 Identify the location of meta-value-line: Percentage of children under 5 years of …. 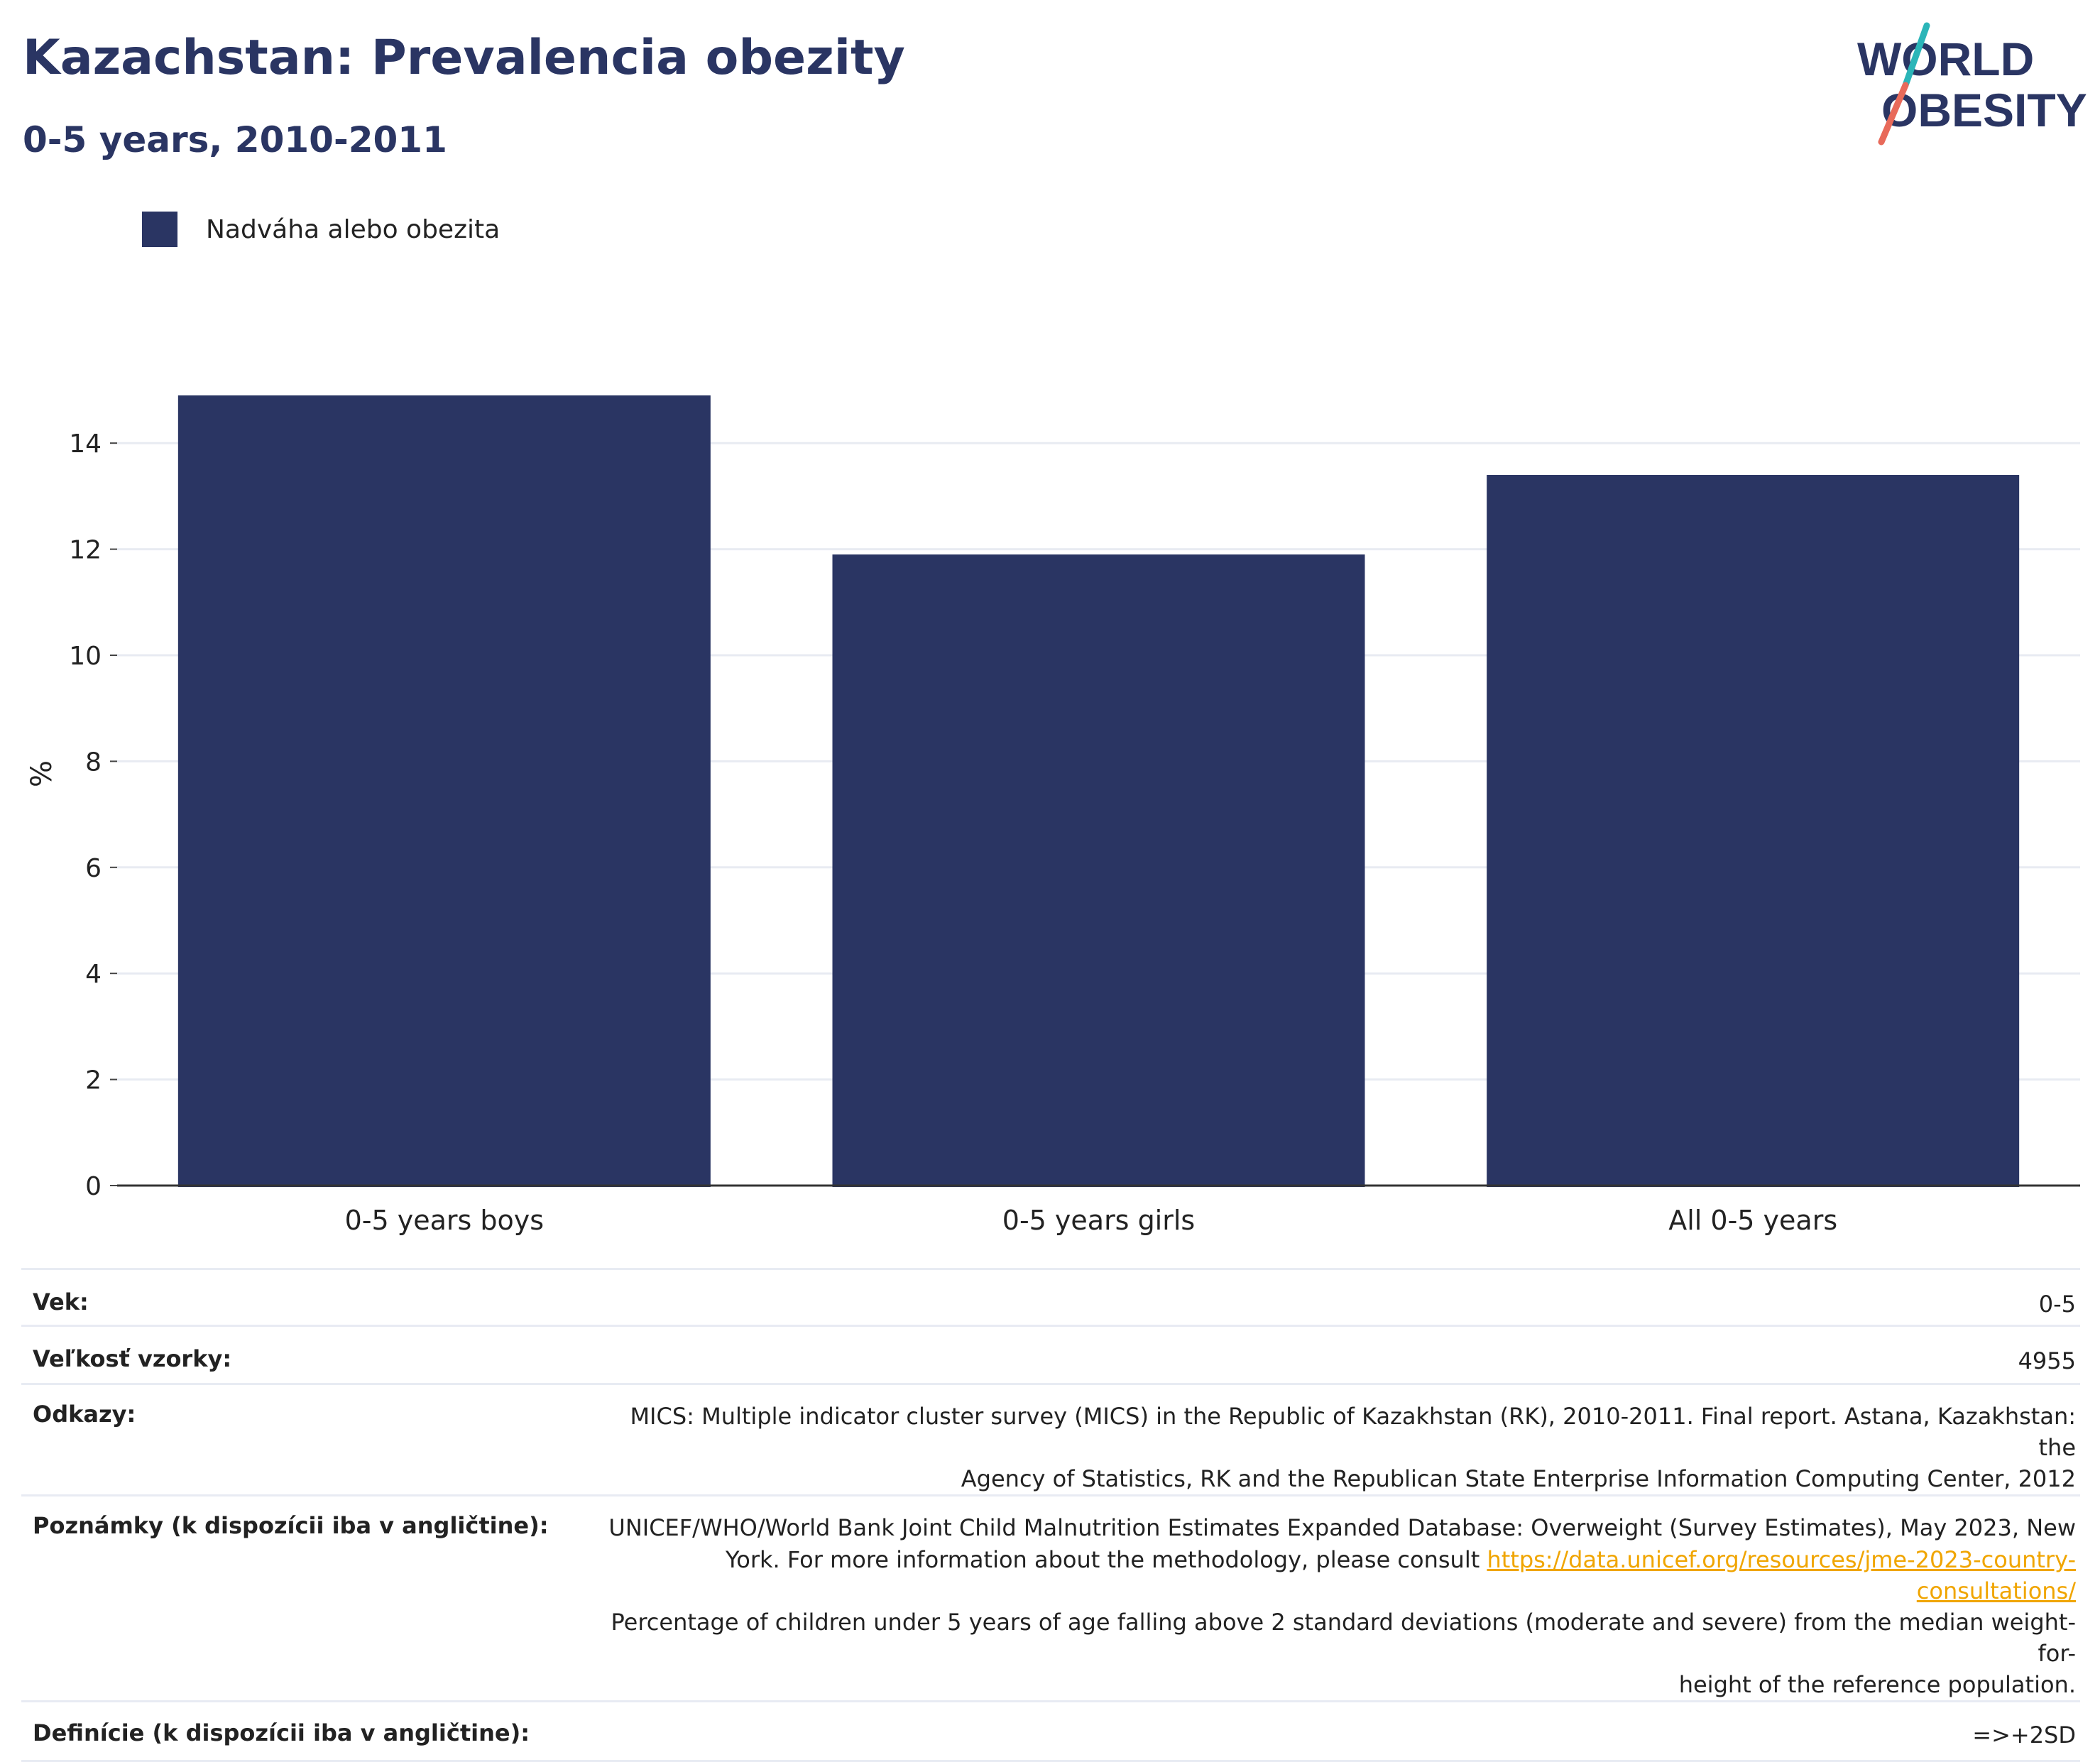
(1344, 1638).